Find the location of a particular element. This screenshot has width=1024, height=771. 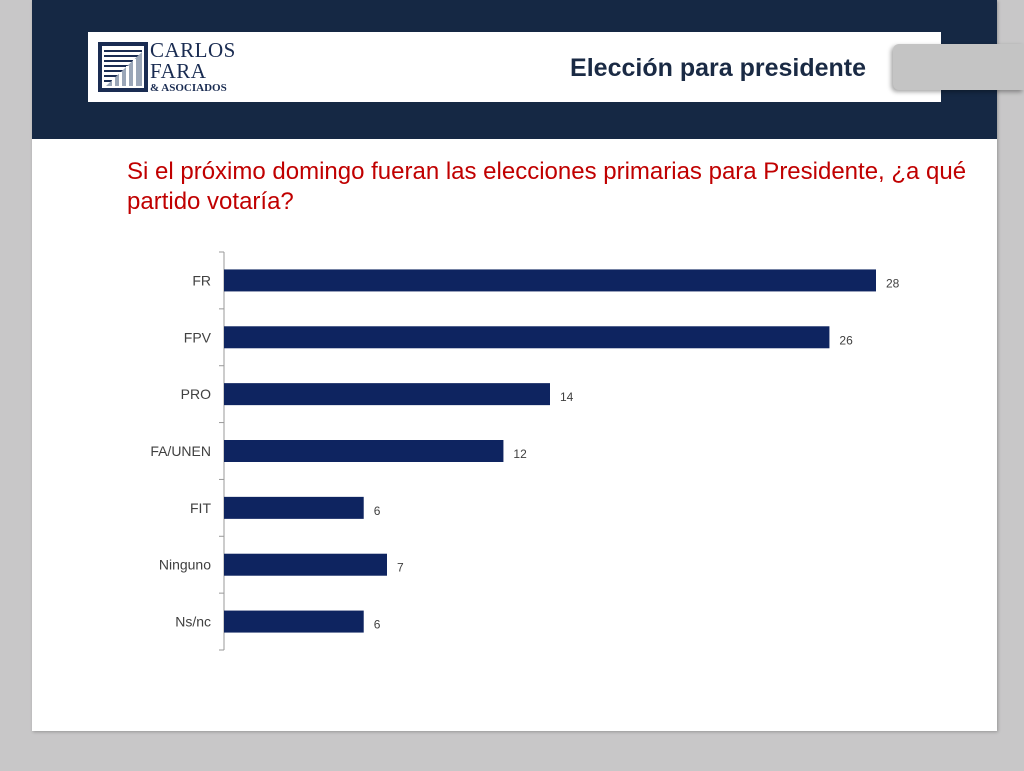

bar-pro is located at coordinates (387, 394).